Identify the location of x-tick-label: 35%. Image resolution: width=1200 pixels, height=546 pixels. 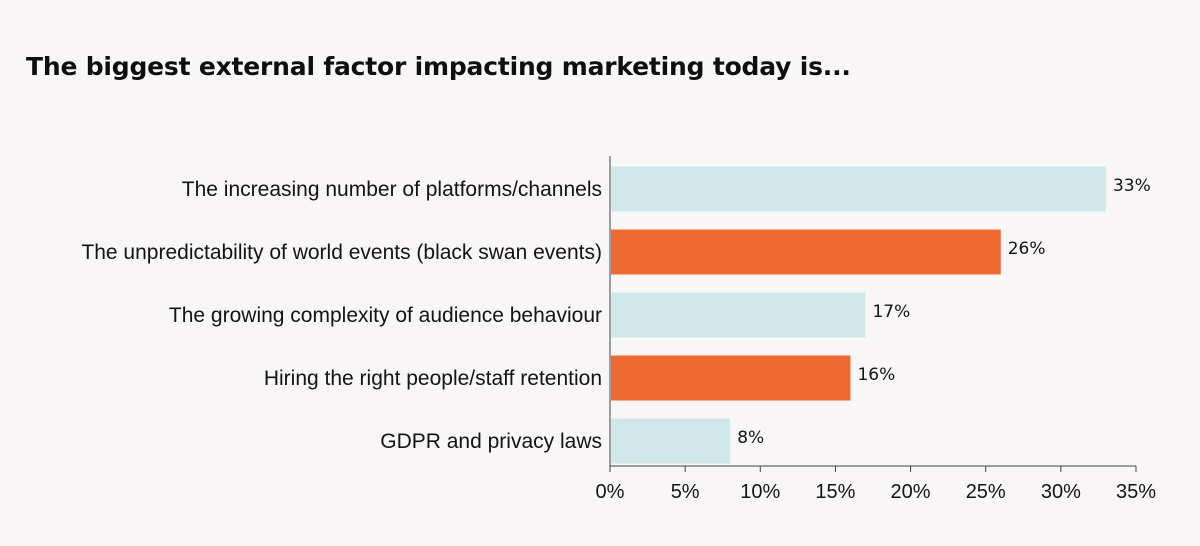
(1136, 492).